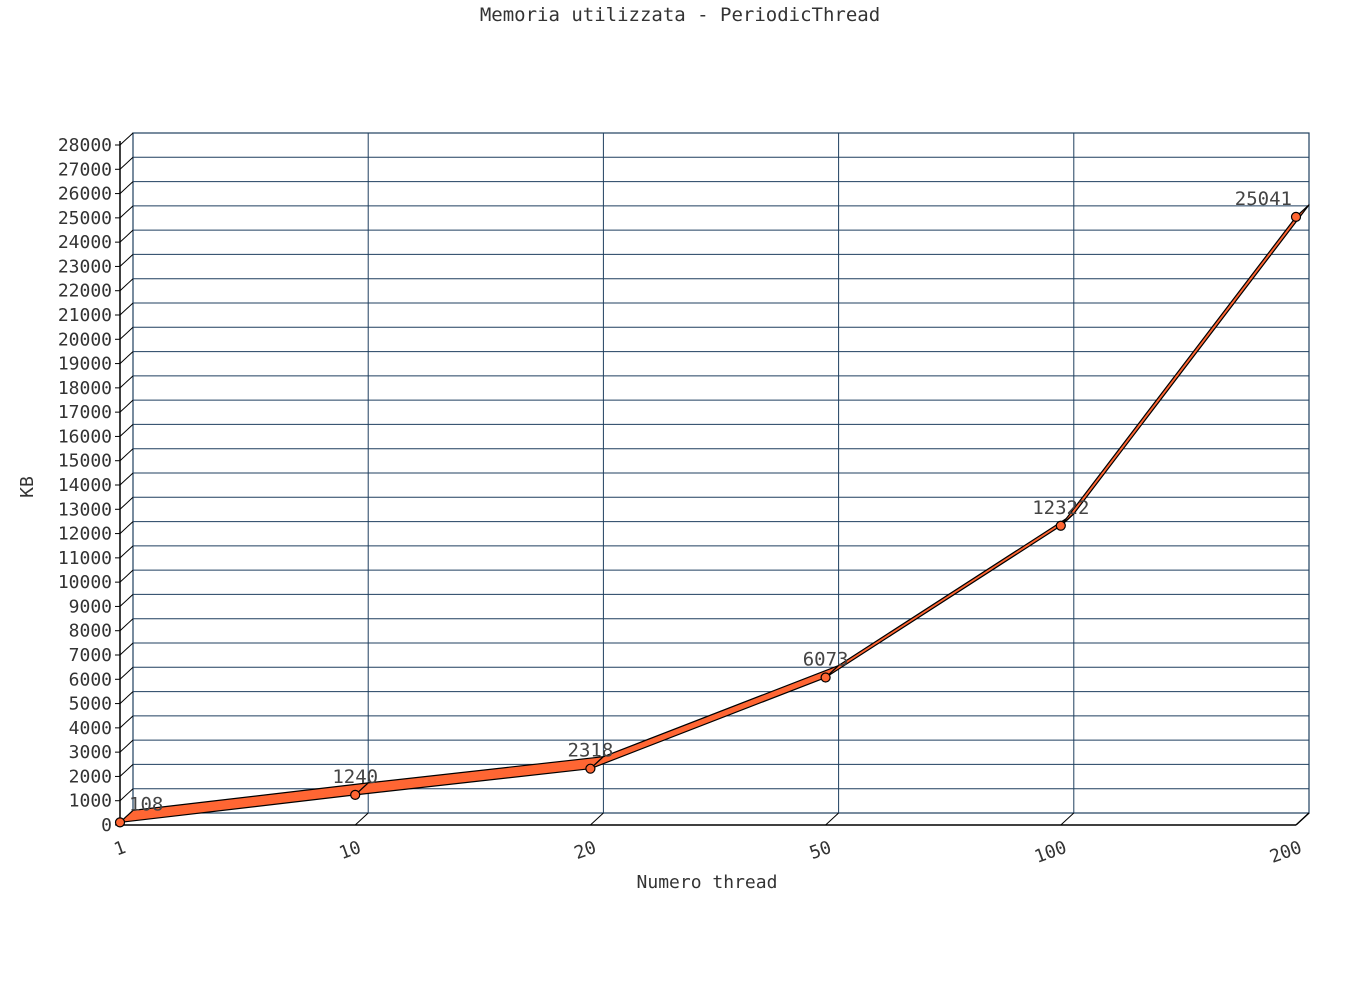  I want to click on y-axis-label: KB, so click(27, 487).